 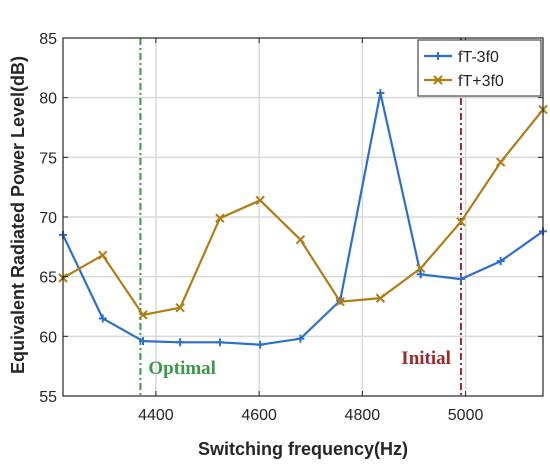 I want to click on legend-label: fT-3f0, so click(x=478, y=57).